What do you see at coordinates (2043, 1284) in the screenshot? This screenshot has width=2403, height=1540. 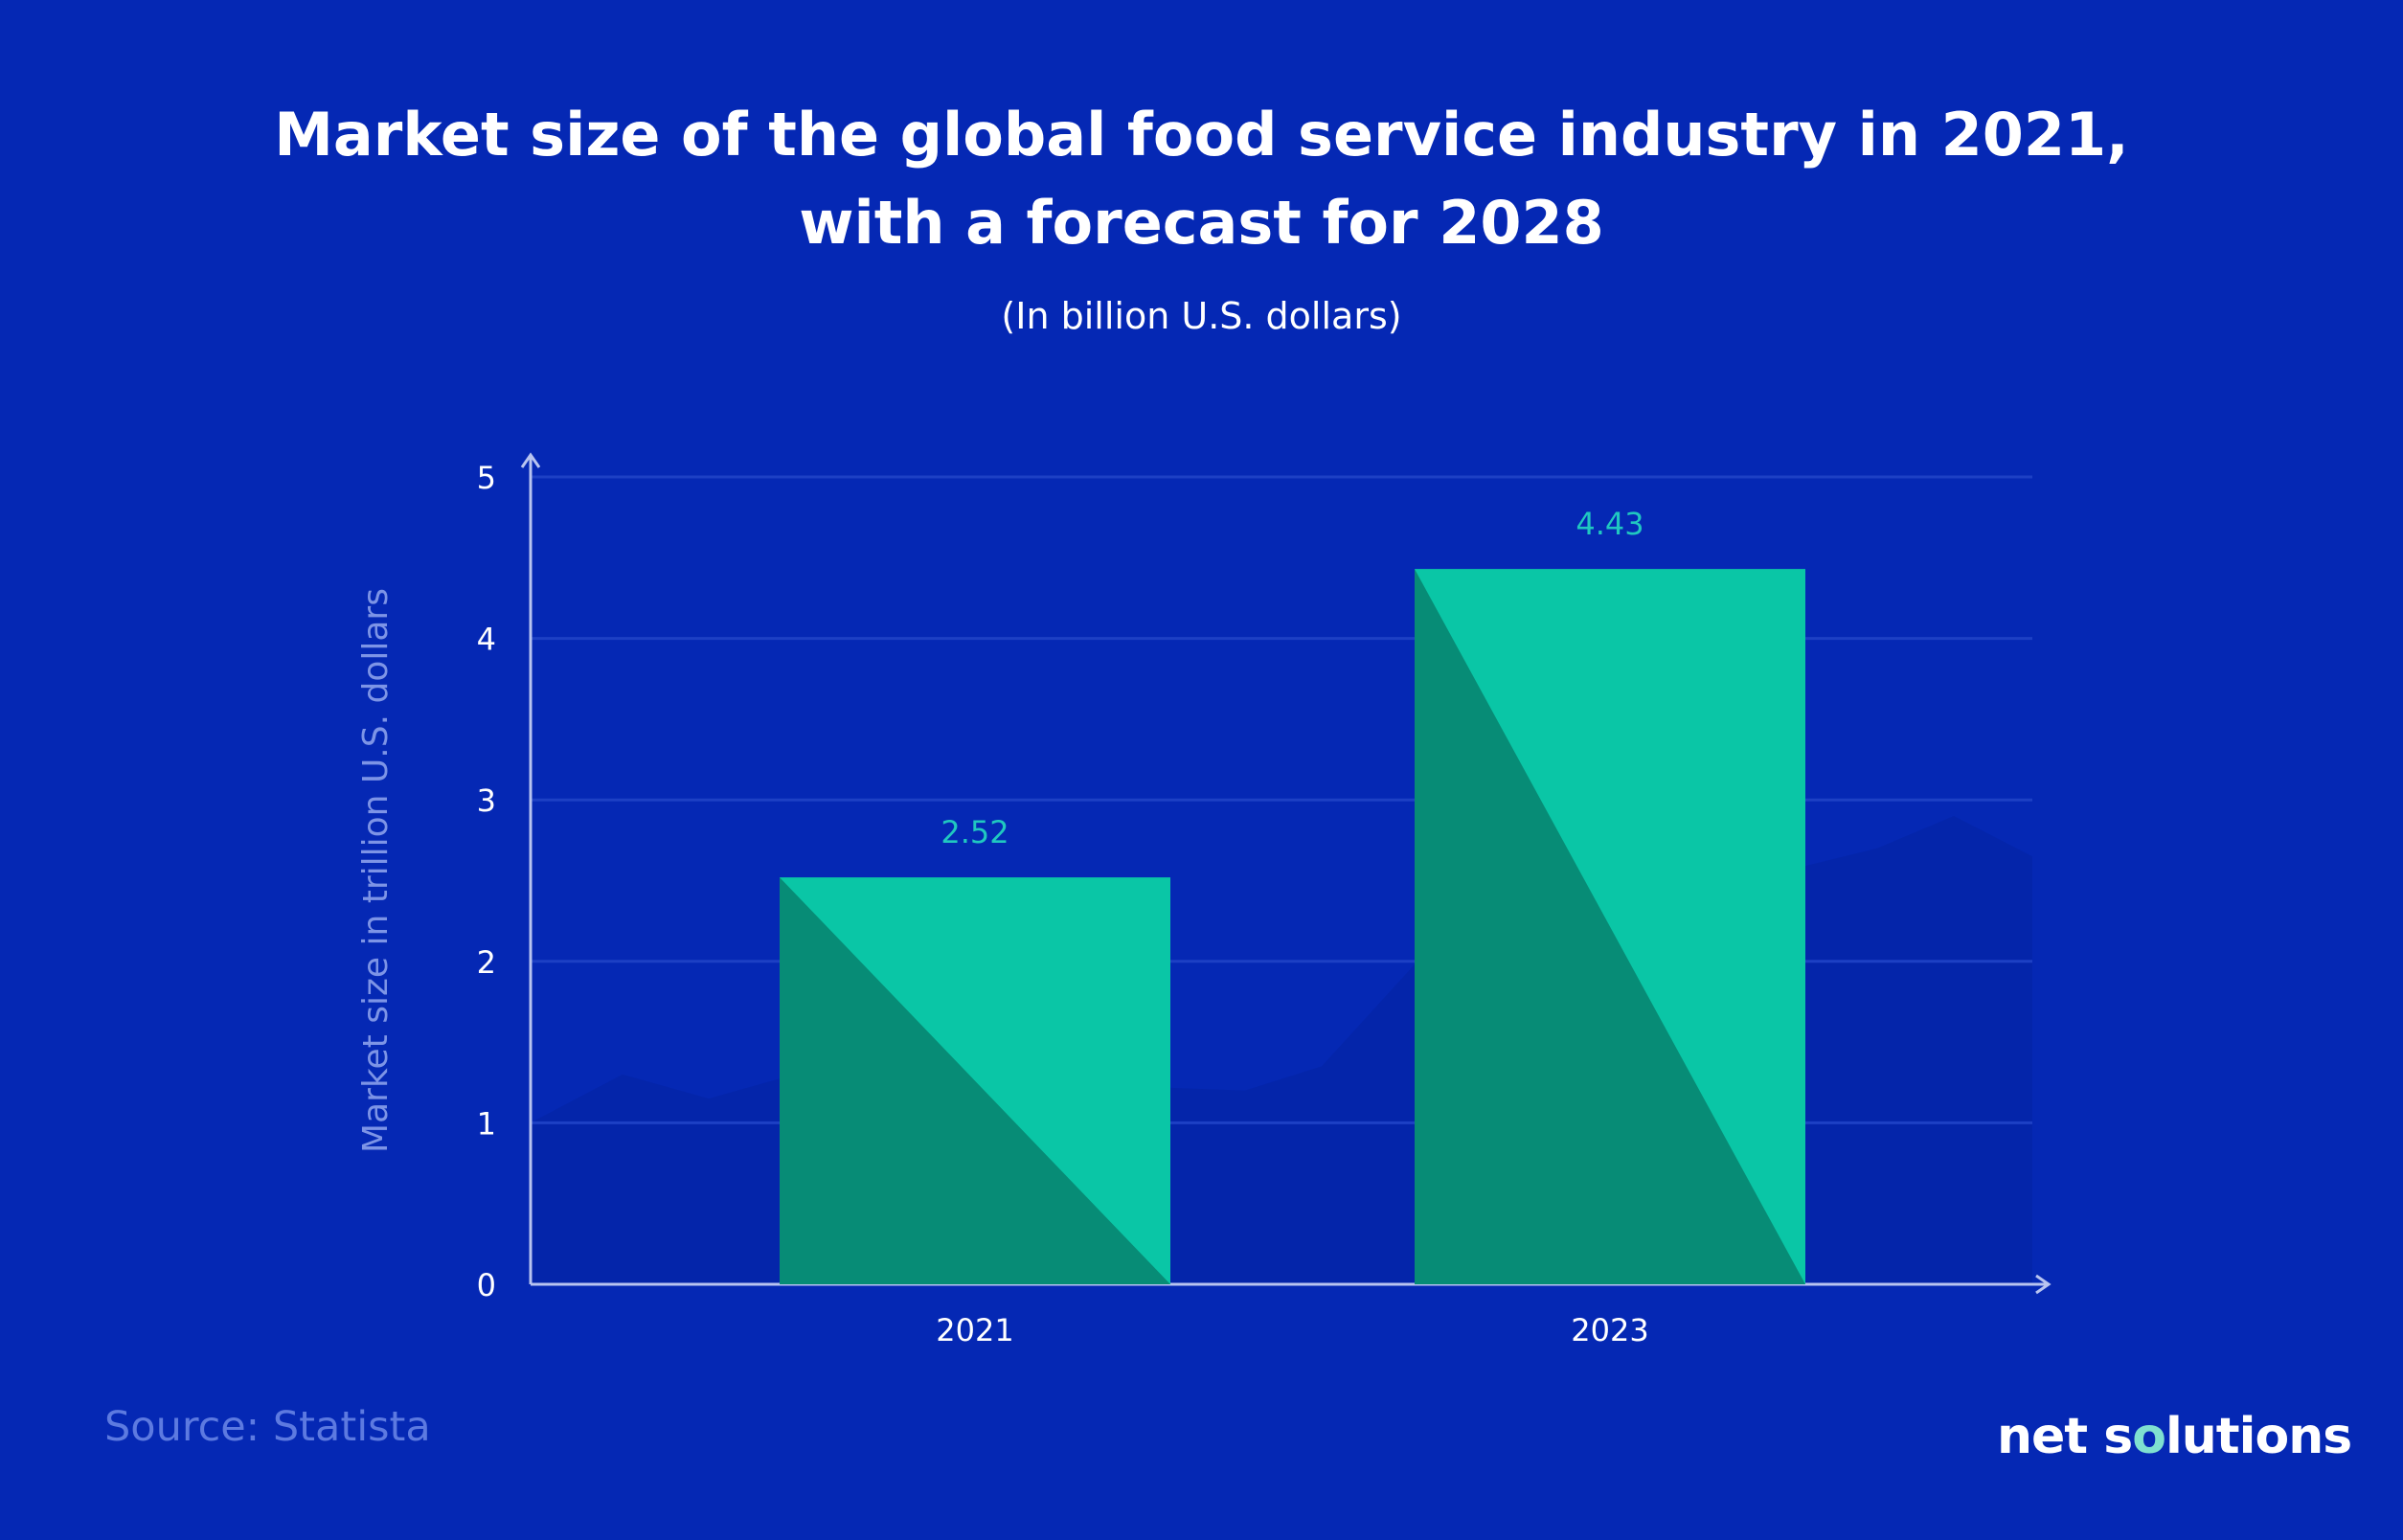 I see `x-axis-arrow-icon` at bounding box center [2043, 1284].